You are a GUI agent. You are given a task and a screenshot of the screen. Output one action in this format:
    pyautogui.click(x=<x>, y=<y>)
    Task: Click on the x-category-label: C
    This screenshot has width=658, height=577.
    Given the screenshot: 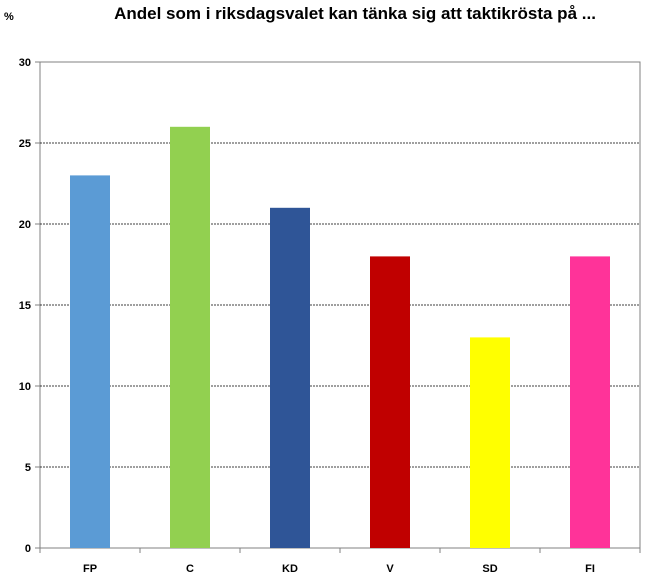 What is the action you would take?
    pyautogui.click(x=190, y=569)
    